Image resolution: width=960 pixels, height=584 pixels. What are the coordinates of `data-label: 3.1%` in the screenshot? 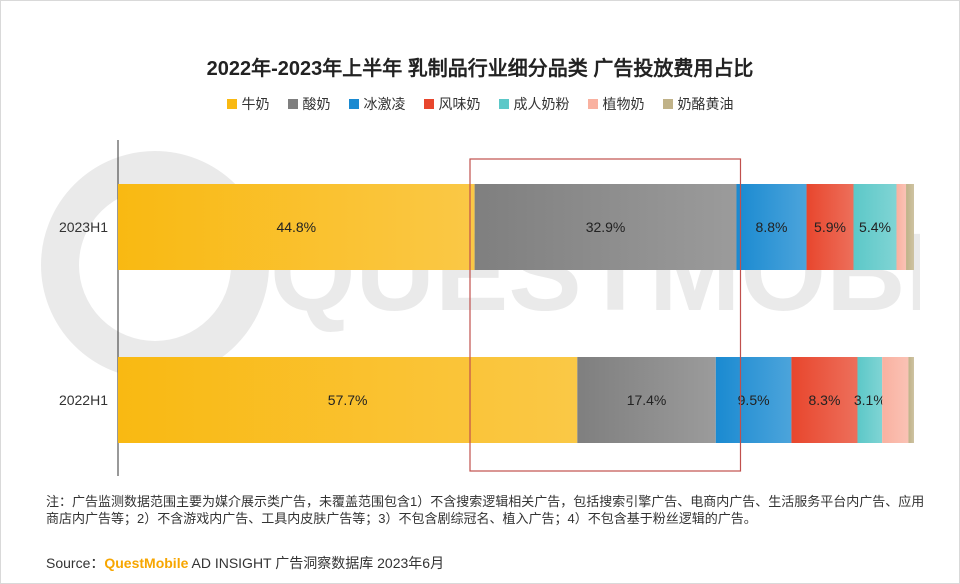 It's located at (870, 400).